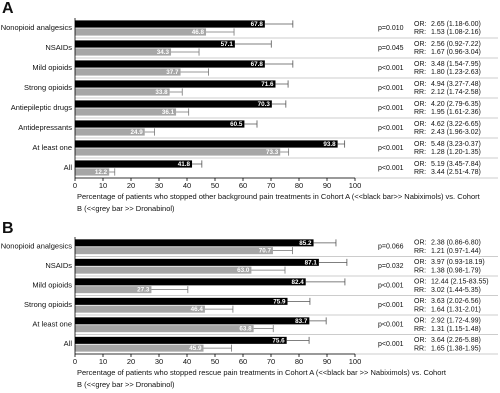 The image size is (500, 393). Describe the element at coordinates (8, 228) in the screenshot. I see `panel-label: B` at that location.